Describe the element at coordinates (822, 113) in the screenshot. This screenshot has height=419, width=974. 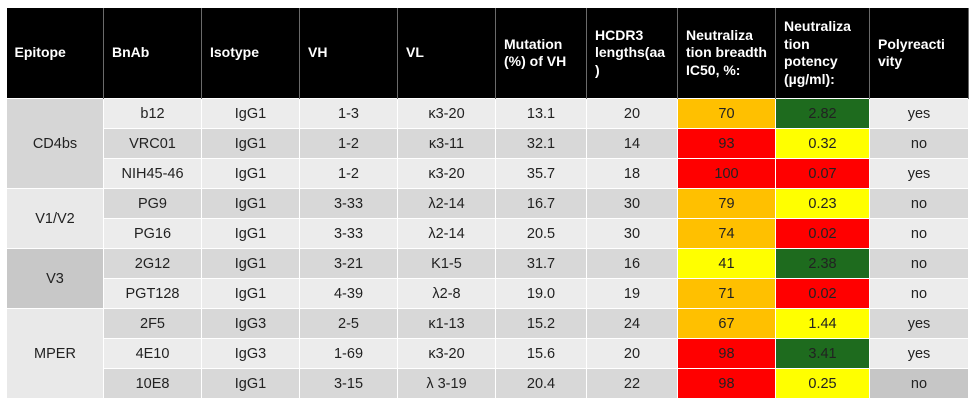
I see `potency-cell: 2.82` at that location.